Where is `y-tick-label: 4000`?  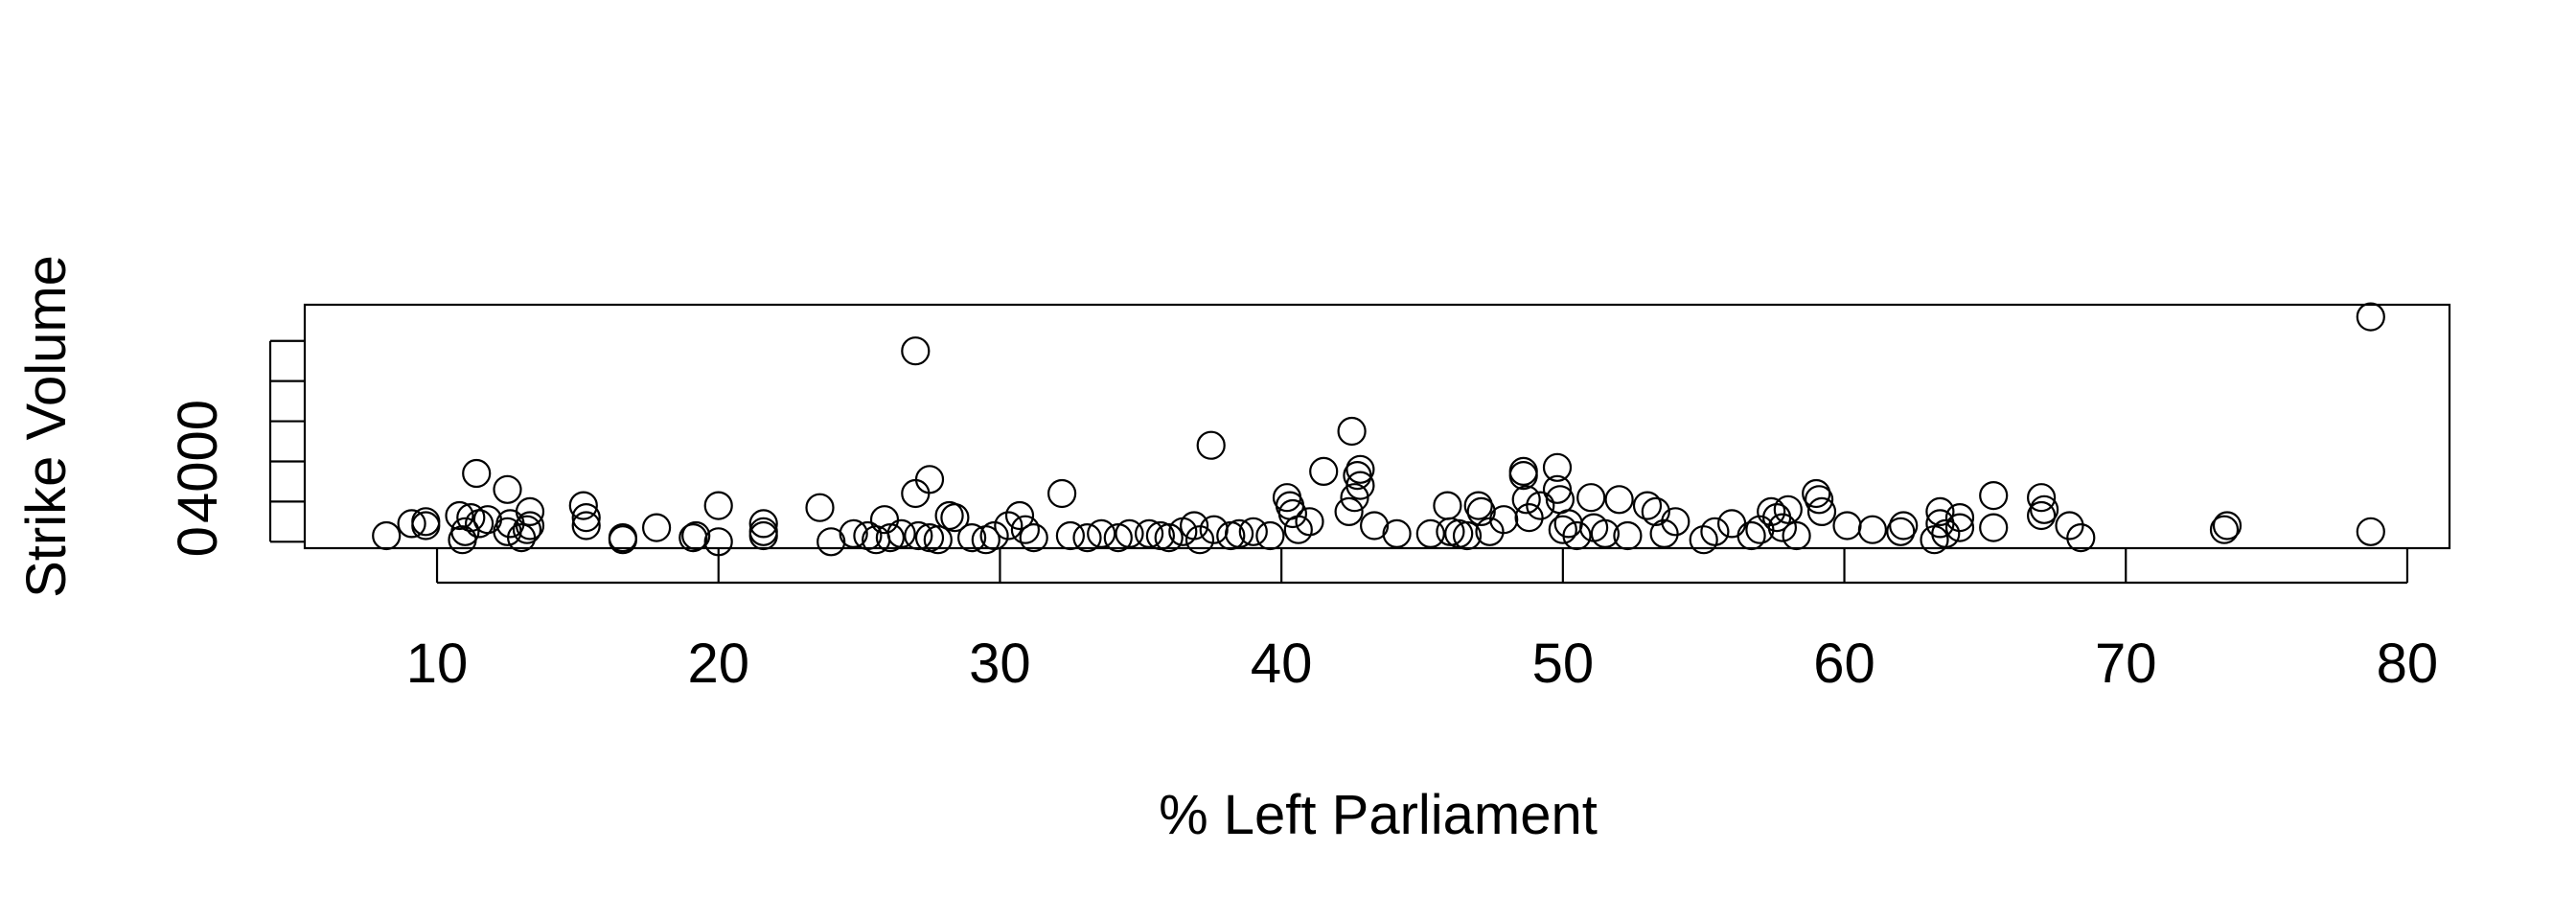 y-tick-label: 4000 is located at coordinates (198, 461).